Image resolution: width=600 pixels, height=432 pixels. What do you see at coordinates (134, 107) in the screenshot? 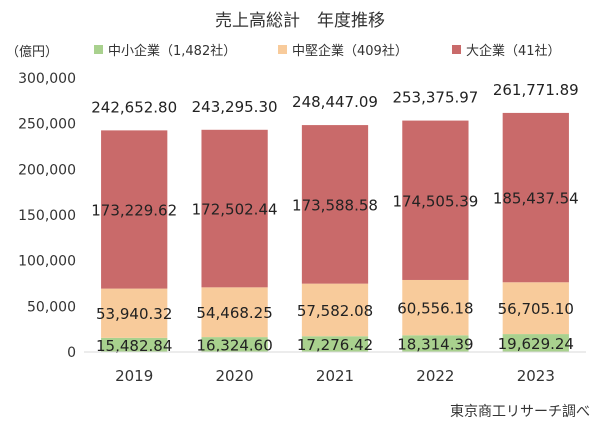
I see `total-label: 242,652.80` at bounding box center [134, 107].